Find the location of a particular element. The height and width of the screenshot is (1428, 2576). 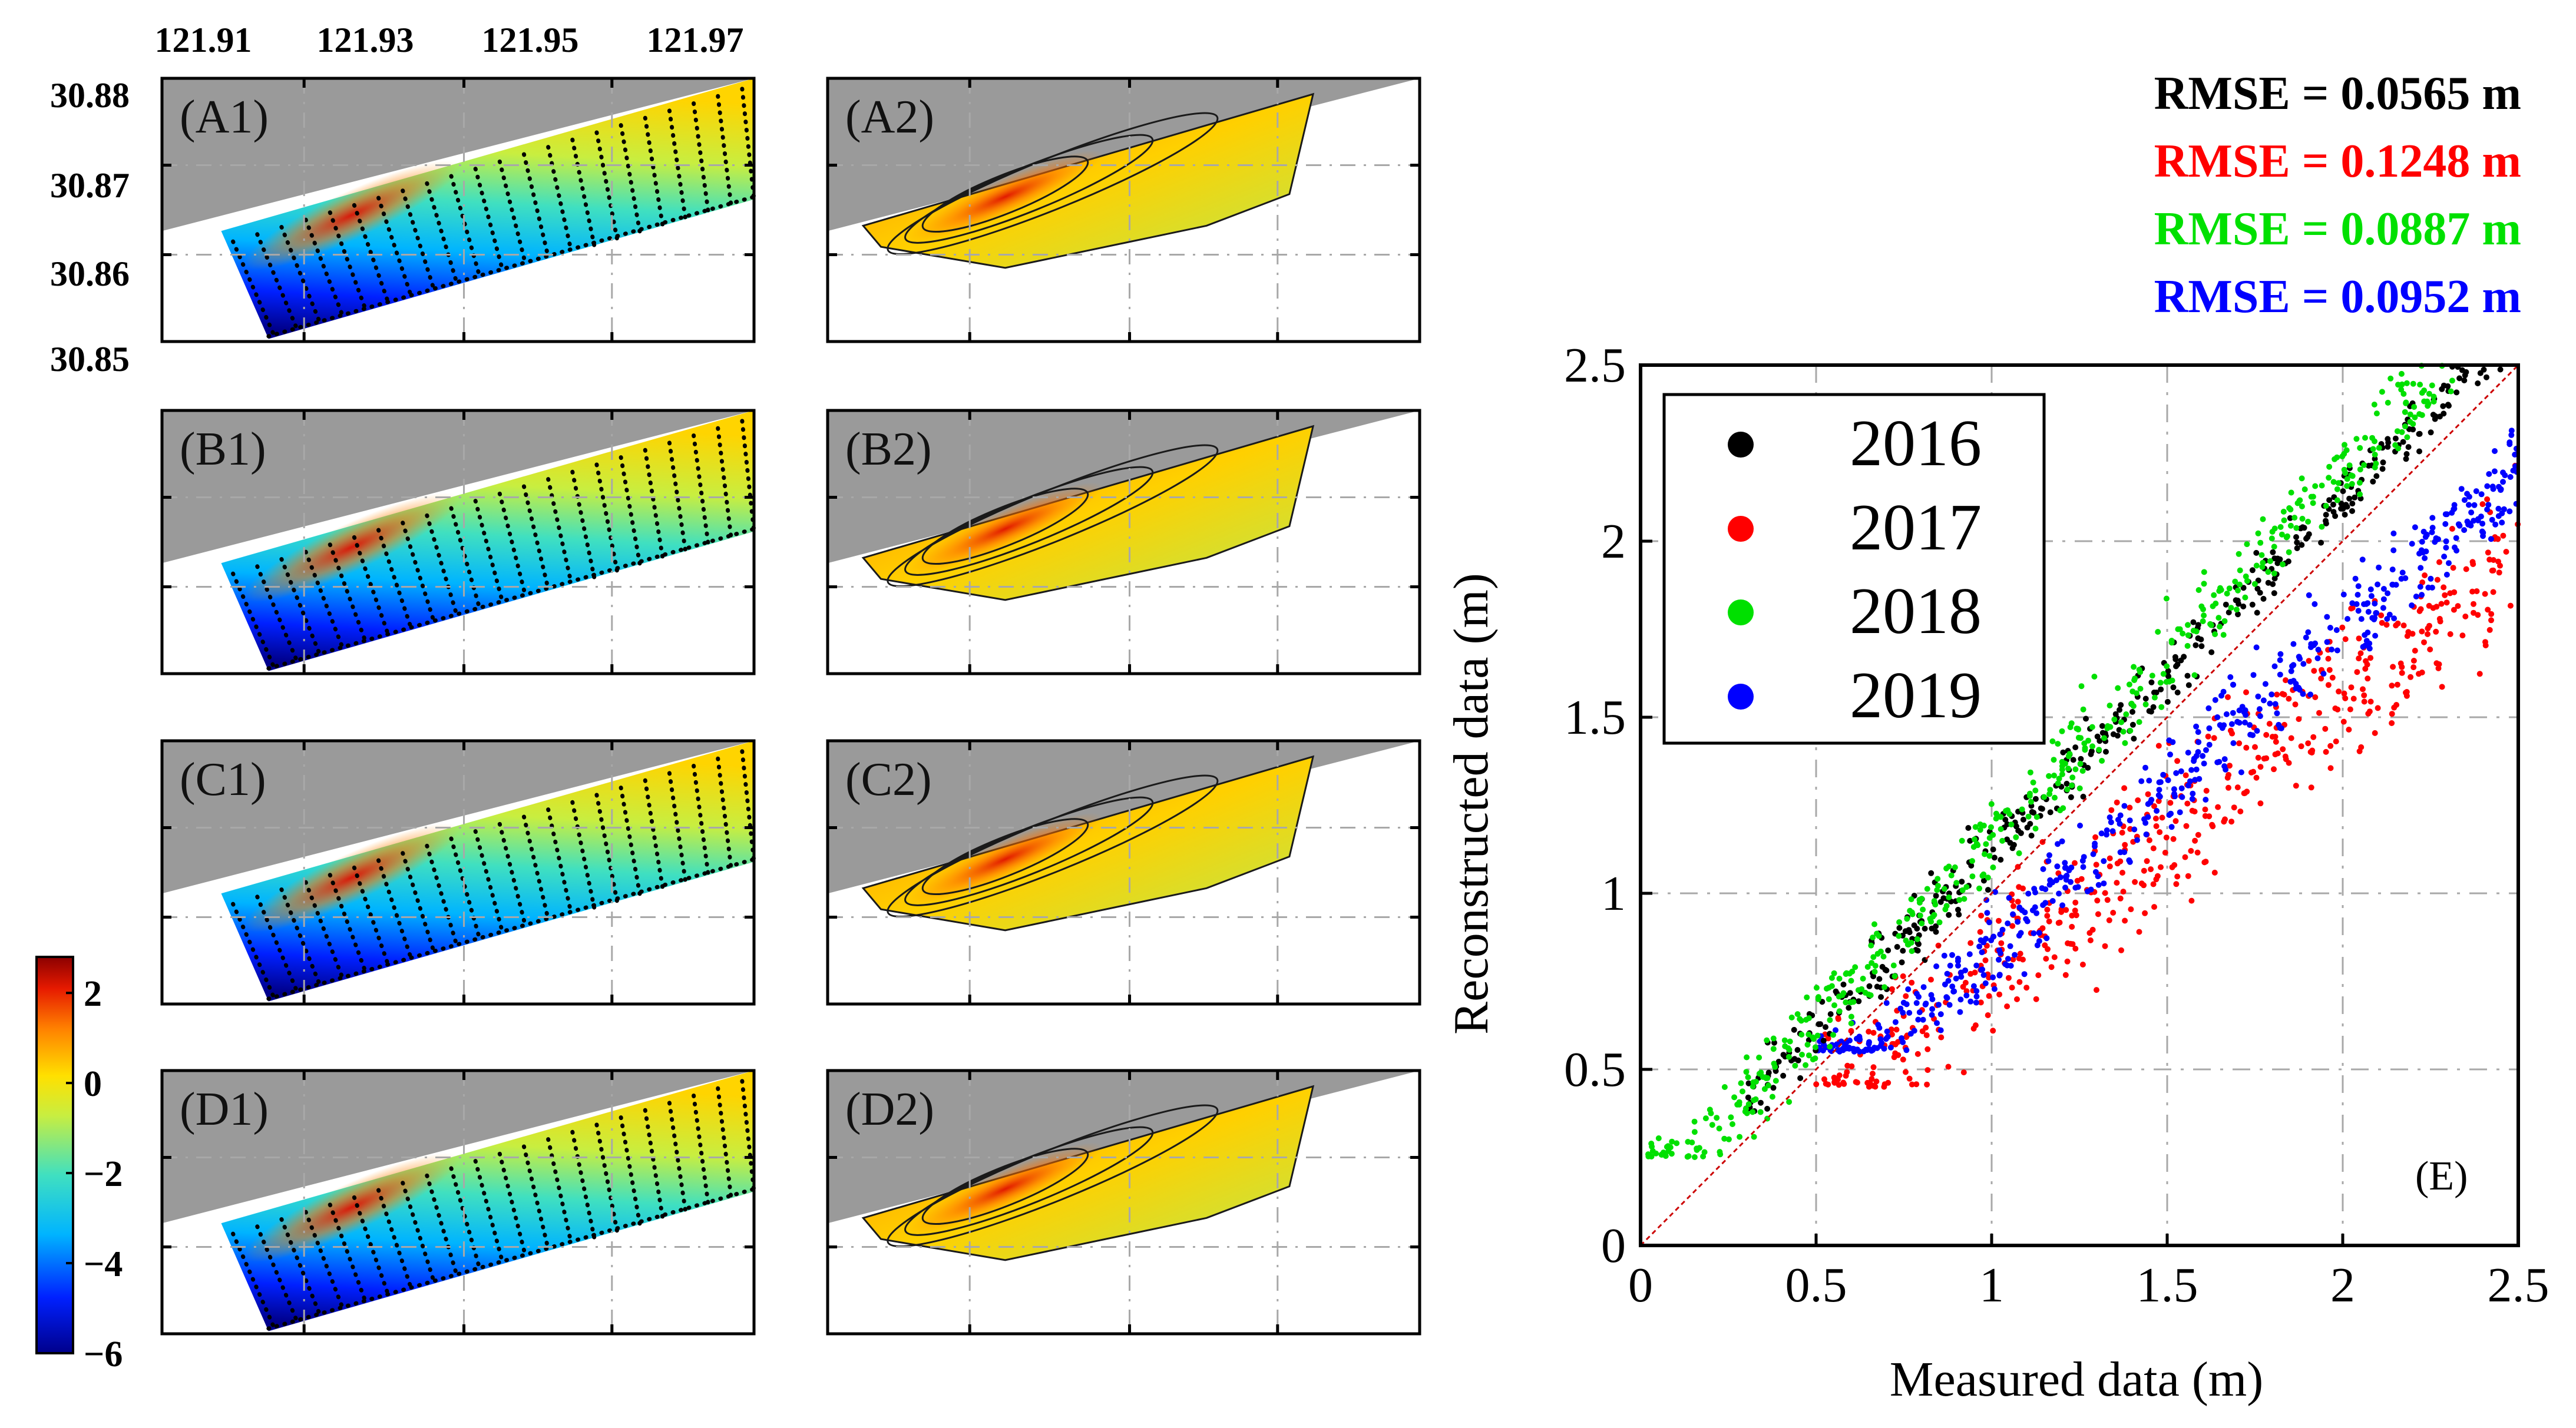

rmse-2017: RMSE = 0.1248 m is located at coordinates (2337, 161).